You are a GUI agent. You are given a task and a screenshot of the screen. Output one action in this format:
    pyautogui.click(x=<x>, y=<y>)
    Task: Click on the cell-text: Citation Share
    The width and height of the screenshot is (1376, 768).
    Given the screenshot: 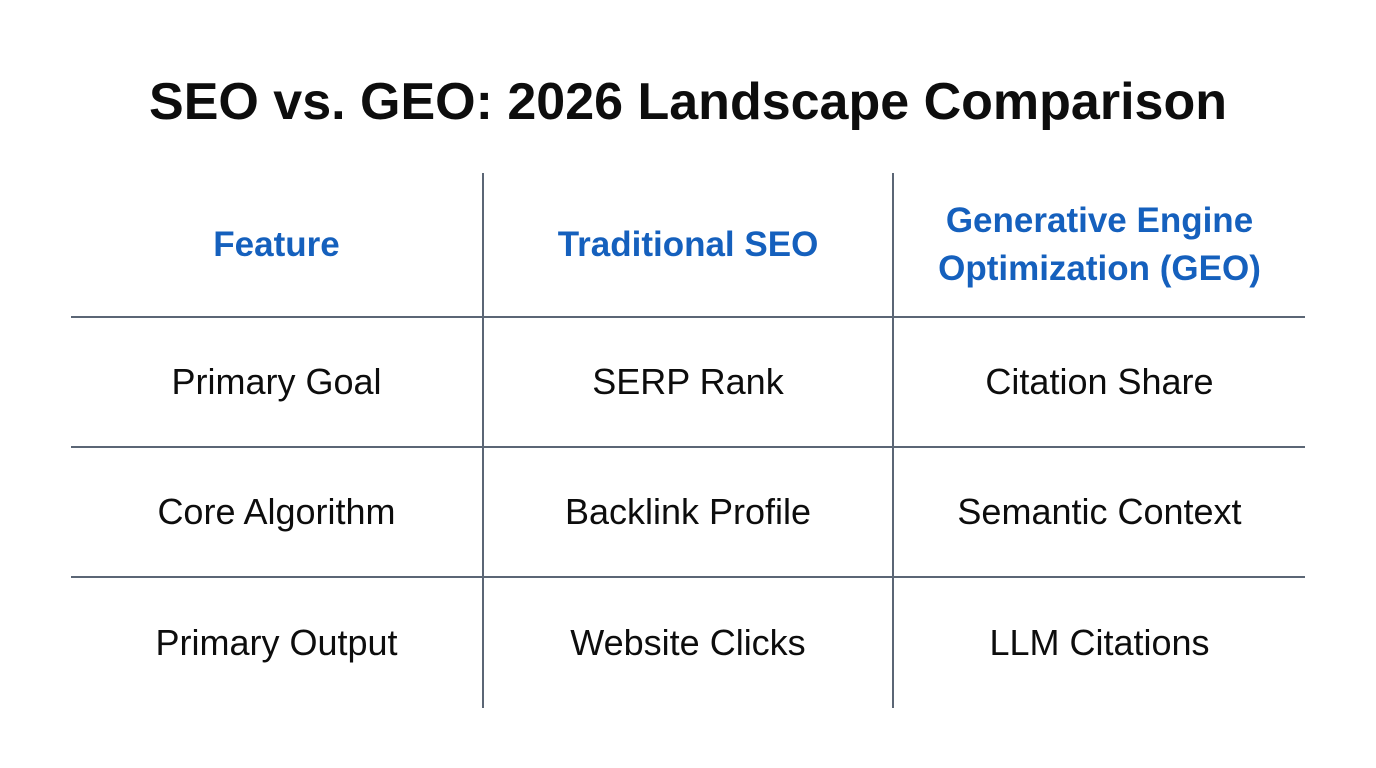 What is the action you would take?
    pyautogui.click(x=1099, y=381)
    